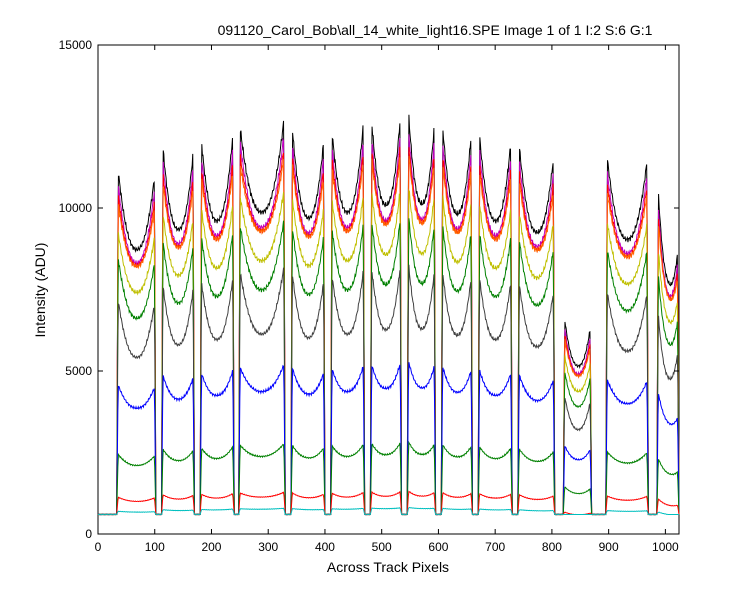  What do you see at coordinates (40, 290) in the screenshot?
I see `y-axis-label: Intensity (ADU)` at bounding box center [40, 290].